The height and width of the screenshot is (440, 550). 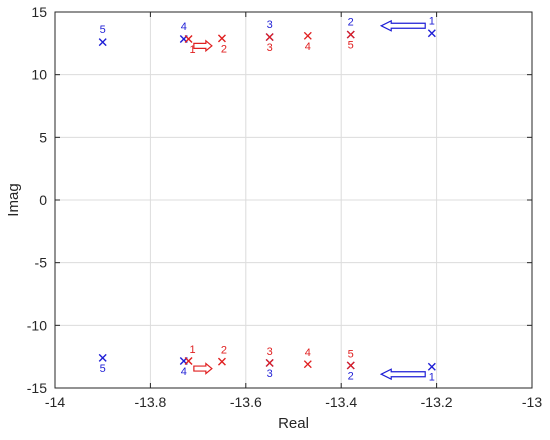 I want to click on y-tick-label: -10, so click(x=37, y=325).